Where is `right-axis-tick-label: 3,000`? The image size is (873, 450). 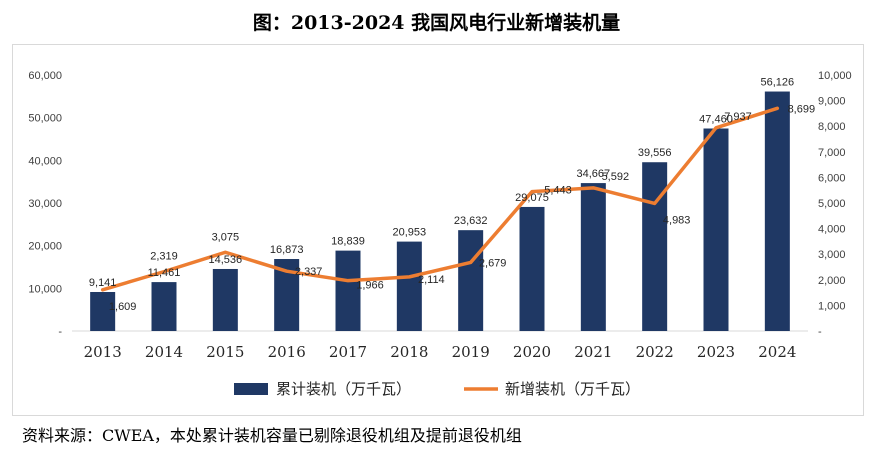
right-axis-tick-label: 3,000 is located at coordinates (832, 255).